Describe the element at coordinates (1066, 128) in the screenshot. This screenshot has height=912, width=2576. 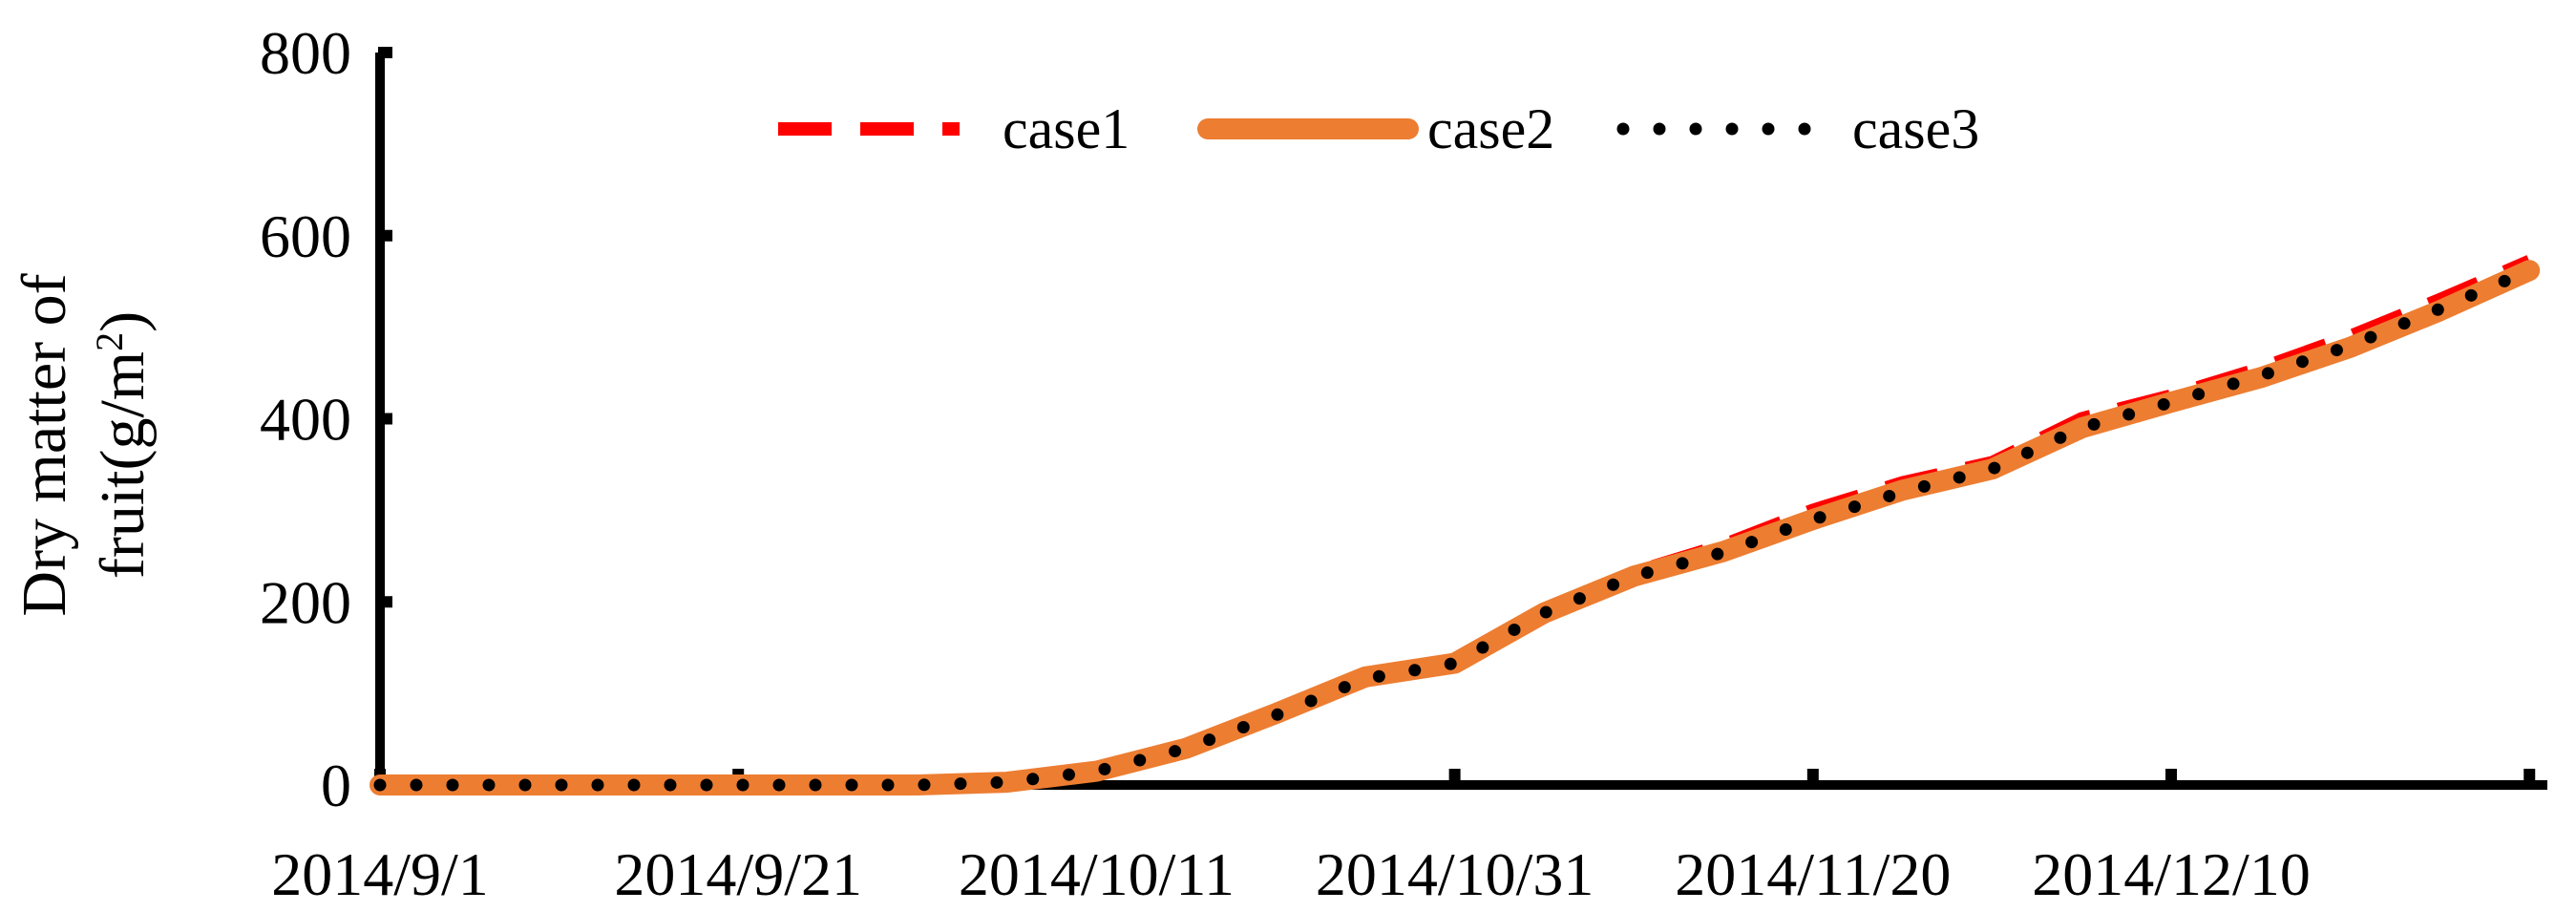
I see `legend-label-case1: case1` at that location.